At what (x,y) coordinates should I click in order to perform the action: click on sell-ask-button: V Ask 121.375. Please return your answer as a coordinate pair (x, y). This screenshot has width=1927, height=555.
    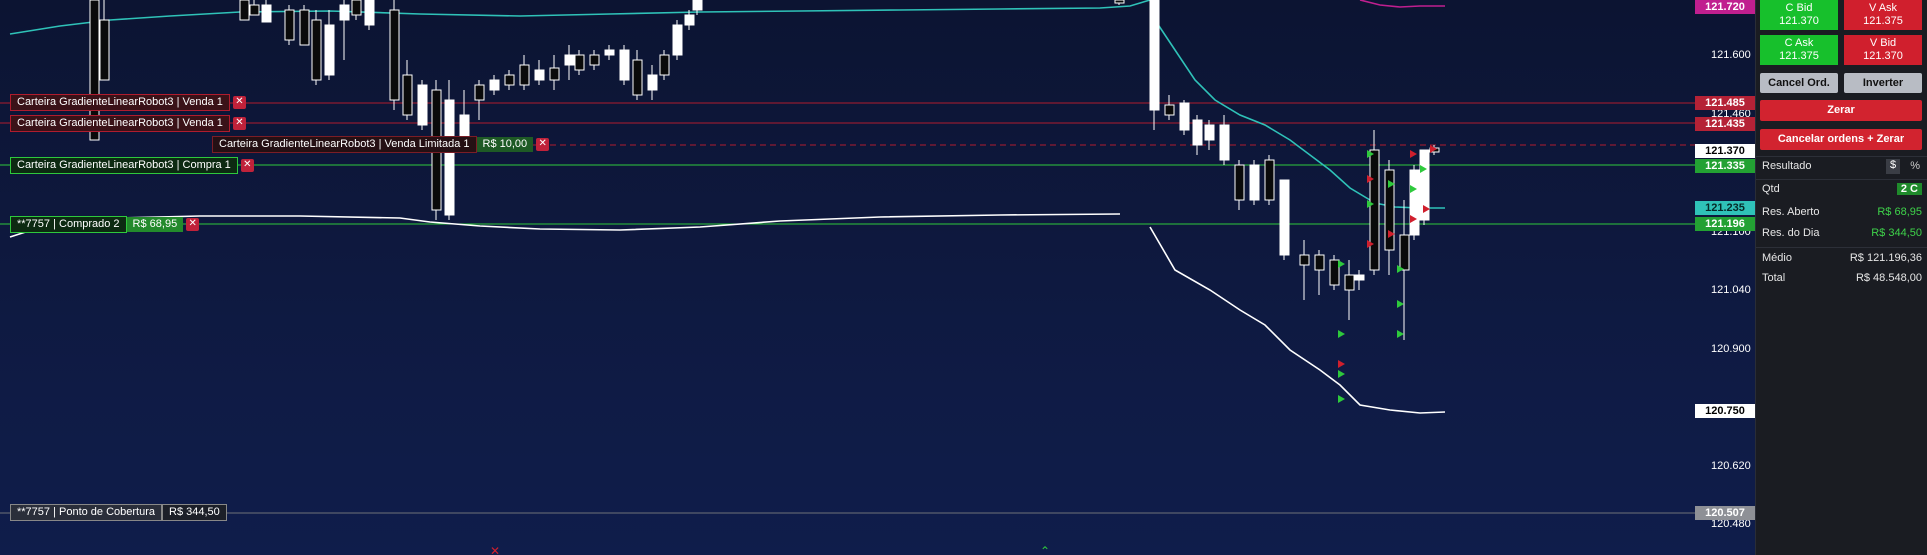
    Looking at the image, I should click on (1883, 15).